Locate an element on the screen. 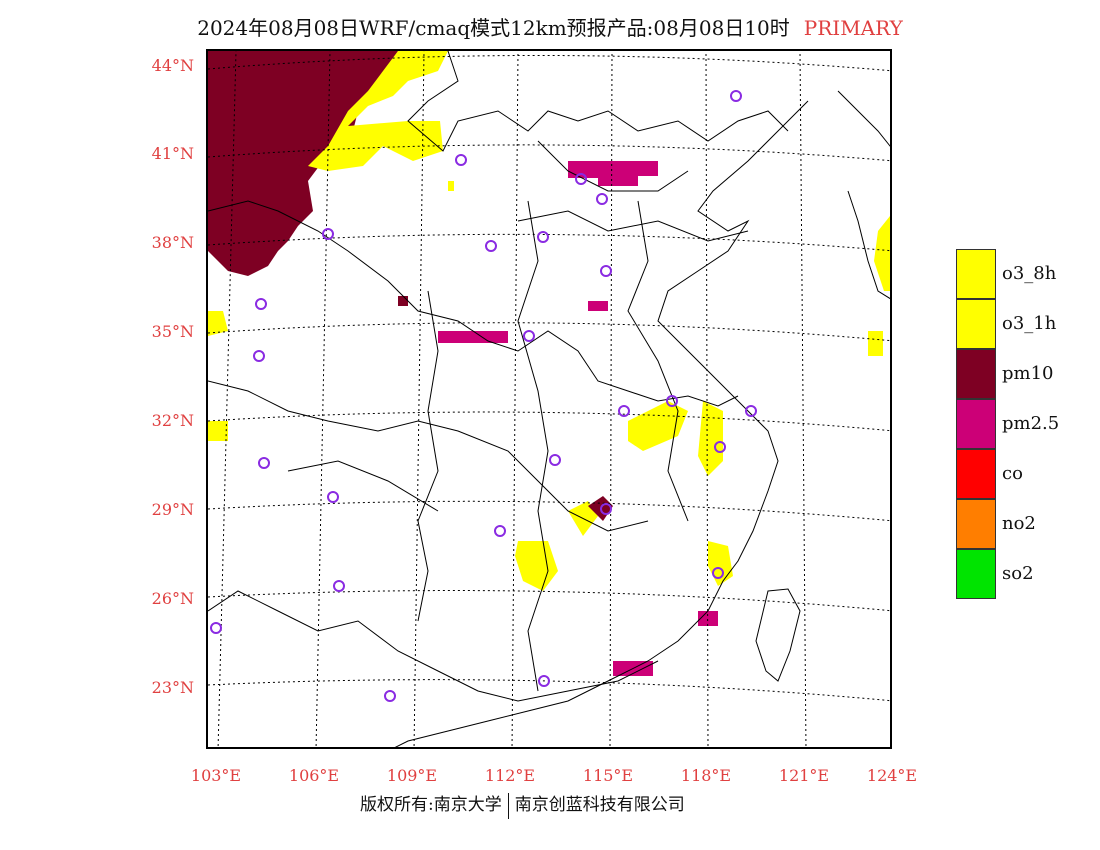 This screenshot has height=850, width=1100. lon-label-109e: 109°E is located at coordinates (412, 775).